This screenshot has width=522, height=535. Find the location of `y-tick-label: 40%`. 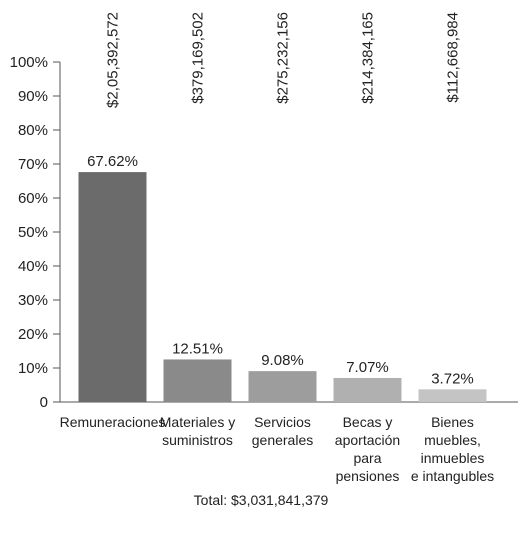

y-tick-label: 40% is located at coordinates (33, 266).